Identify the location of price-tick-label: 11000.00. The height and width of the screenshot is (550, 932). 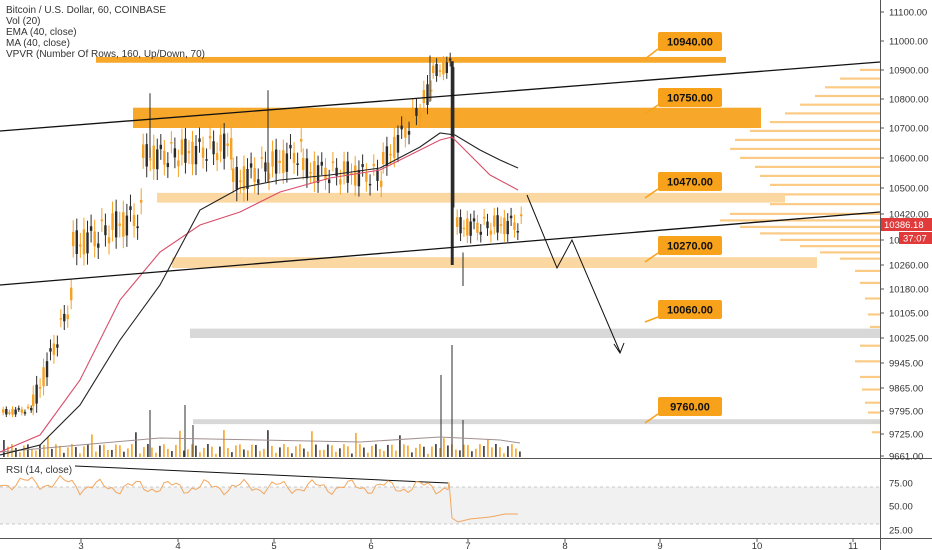
(908, 42).